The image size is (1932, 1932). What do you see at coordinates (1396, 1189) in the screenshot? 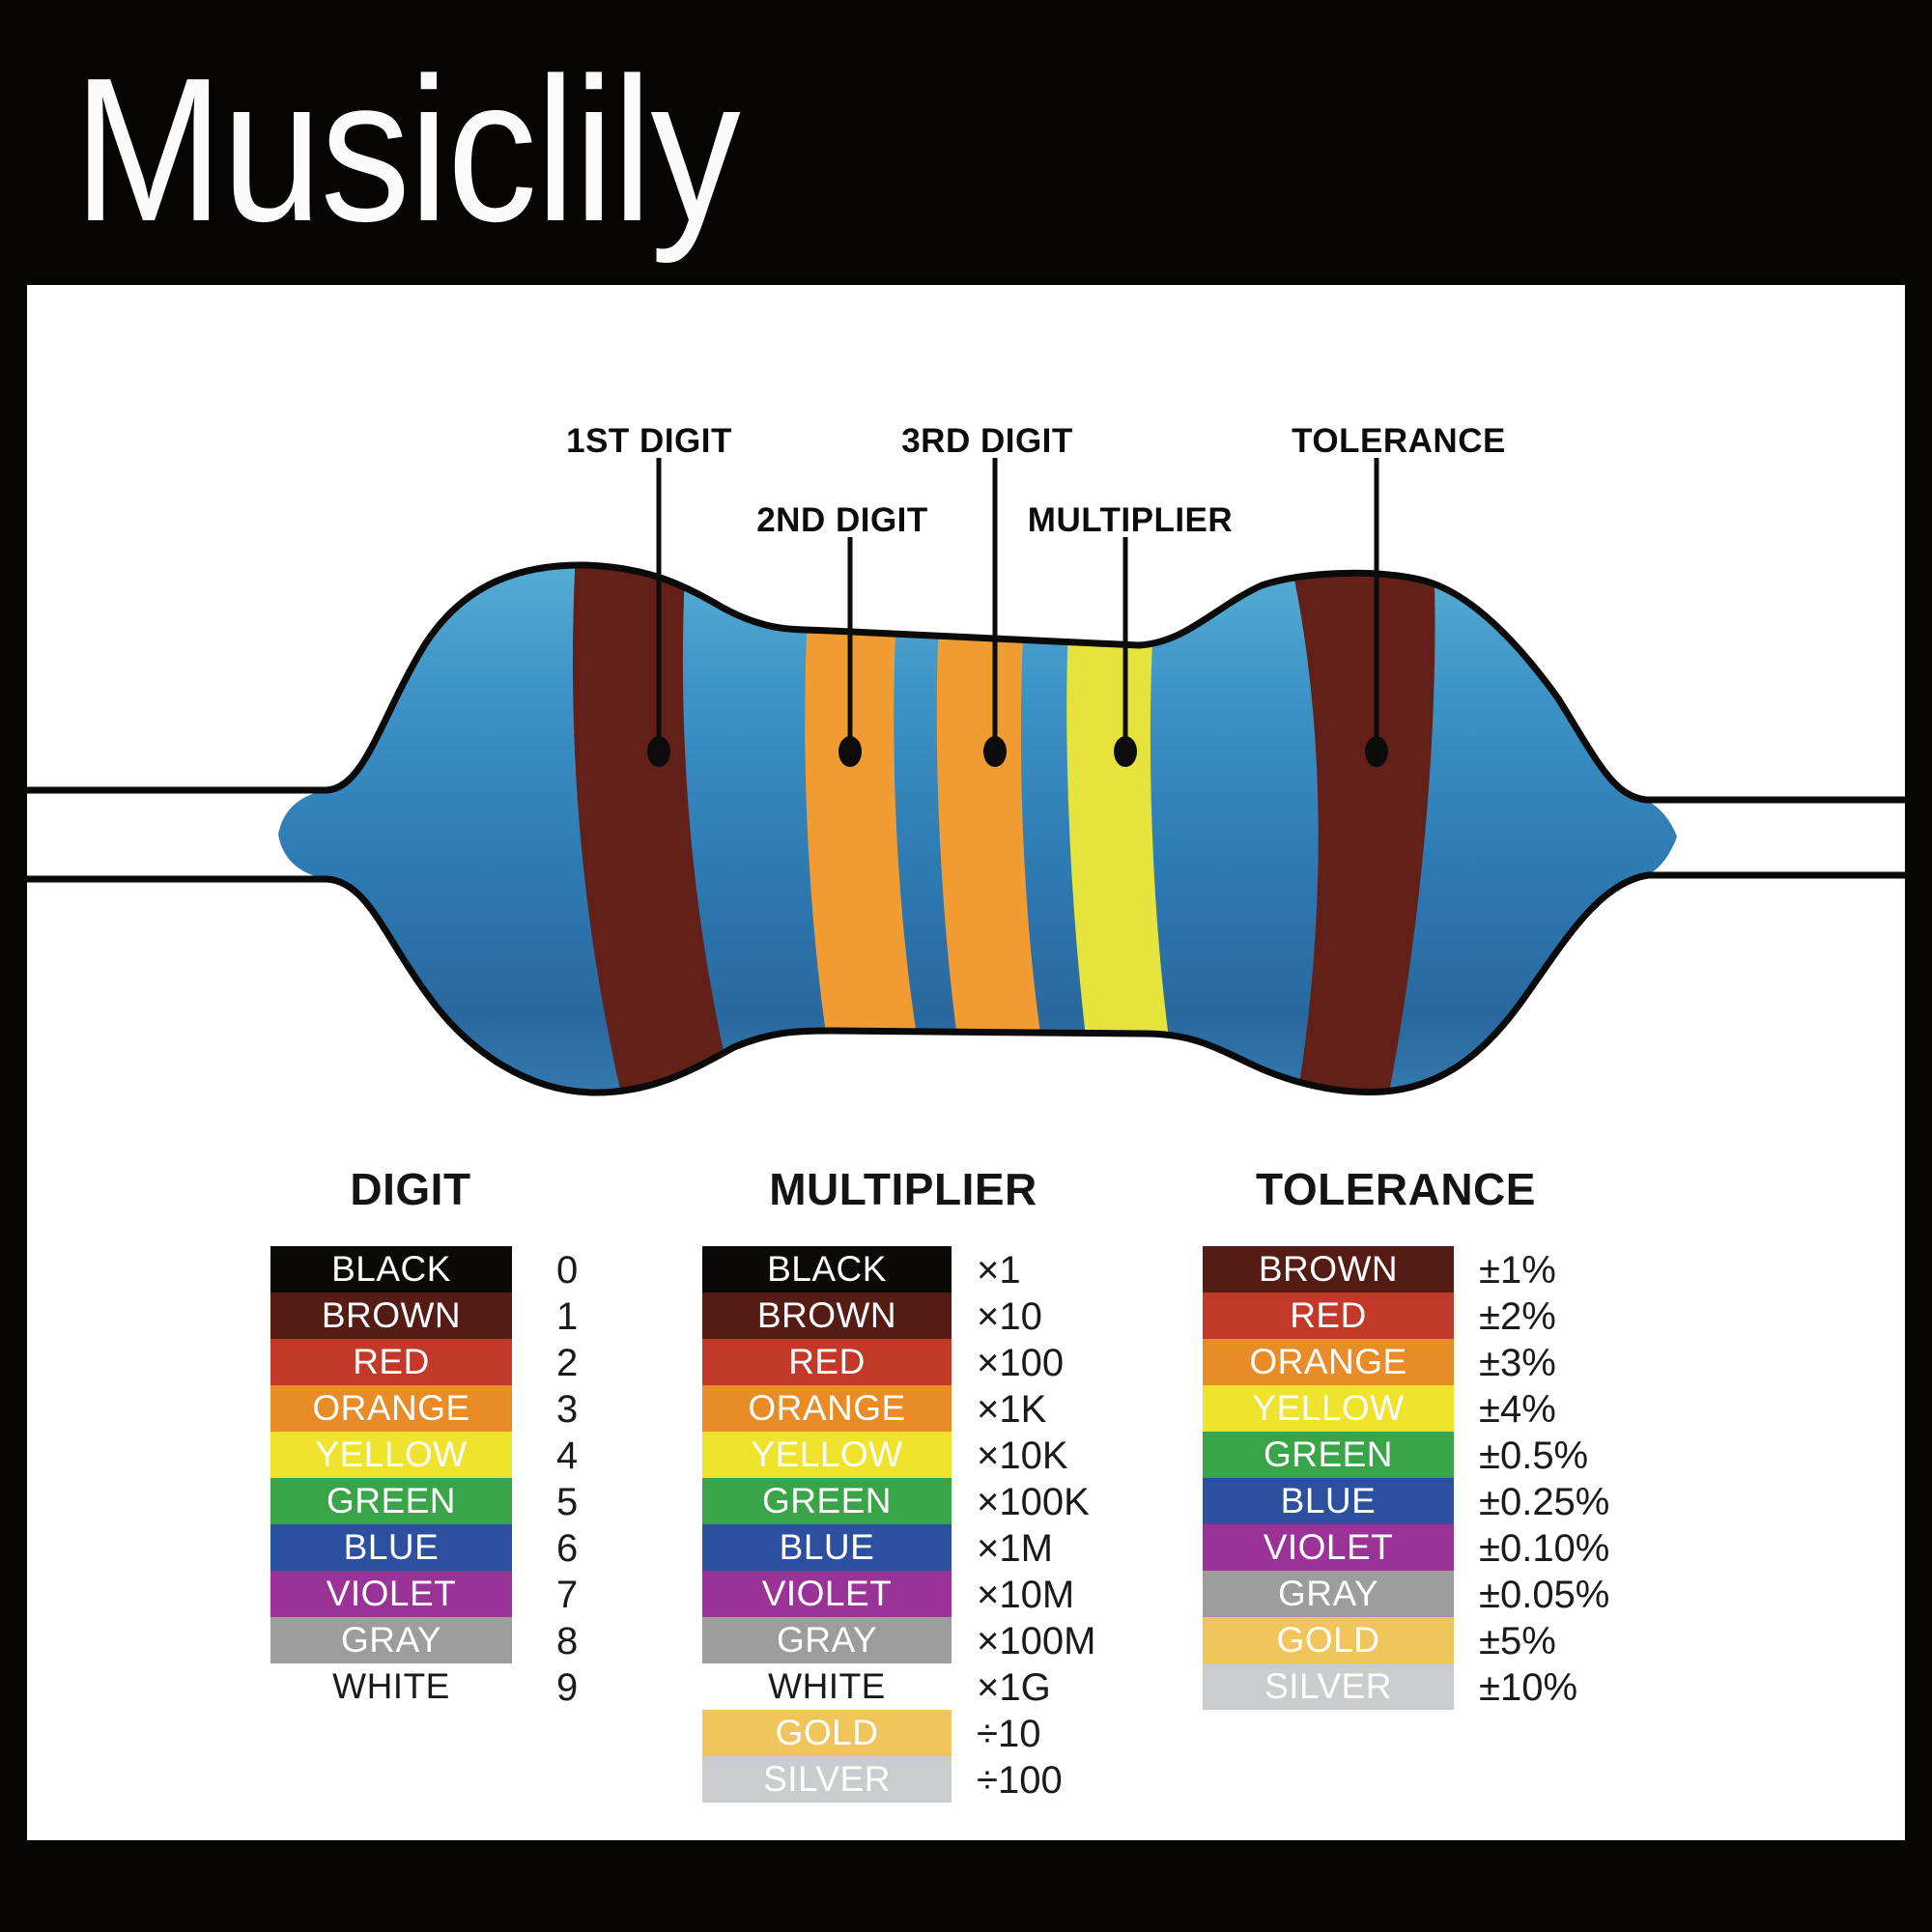
I see `tolerance-table-header: TOLERANCE` at bounding box center [1396, 1189].